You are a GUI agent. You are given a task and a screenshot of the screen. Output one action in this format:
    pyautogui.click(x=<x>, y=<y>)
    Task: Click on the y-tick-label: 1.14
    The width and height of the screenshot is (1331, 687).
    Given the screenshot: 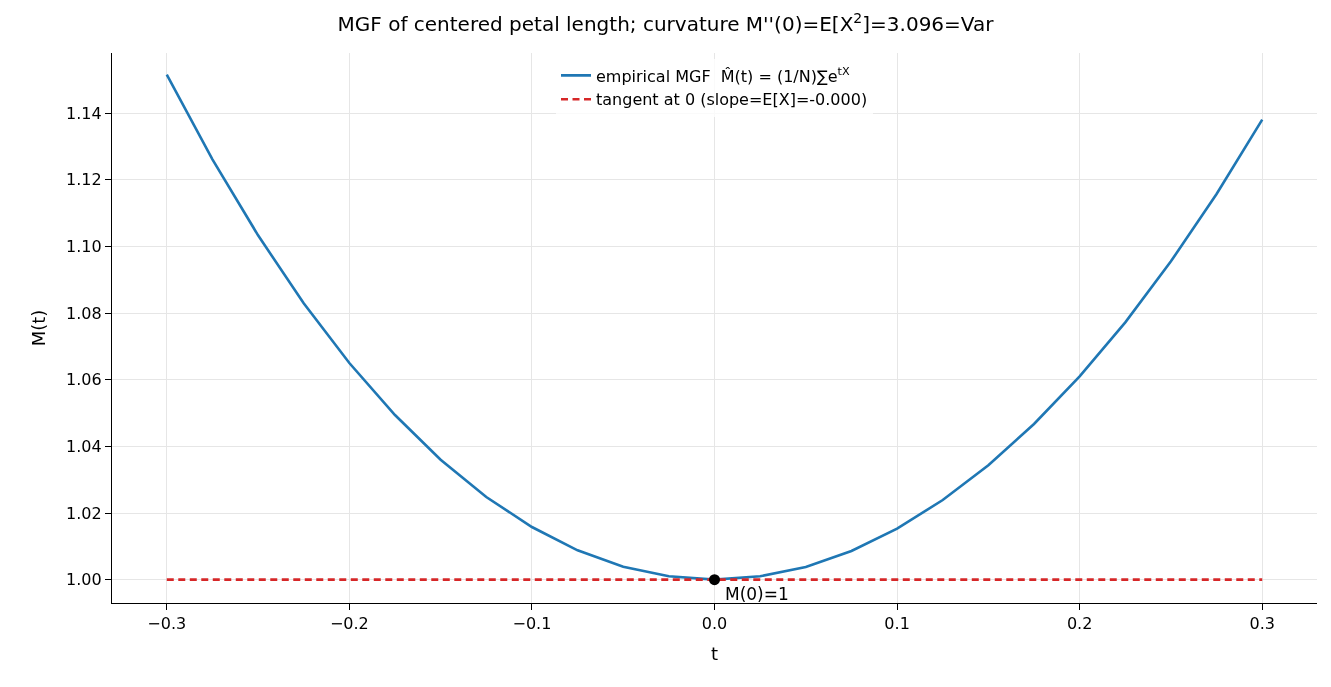 What is the action you would take?
    pyautogui.click(x=84, y=113)
    